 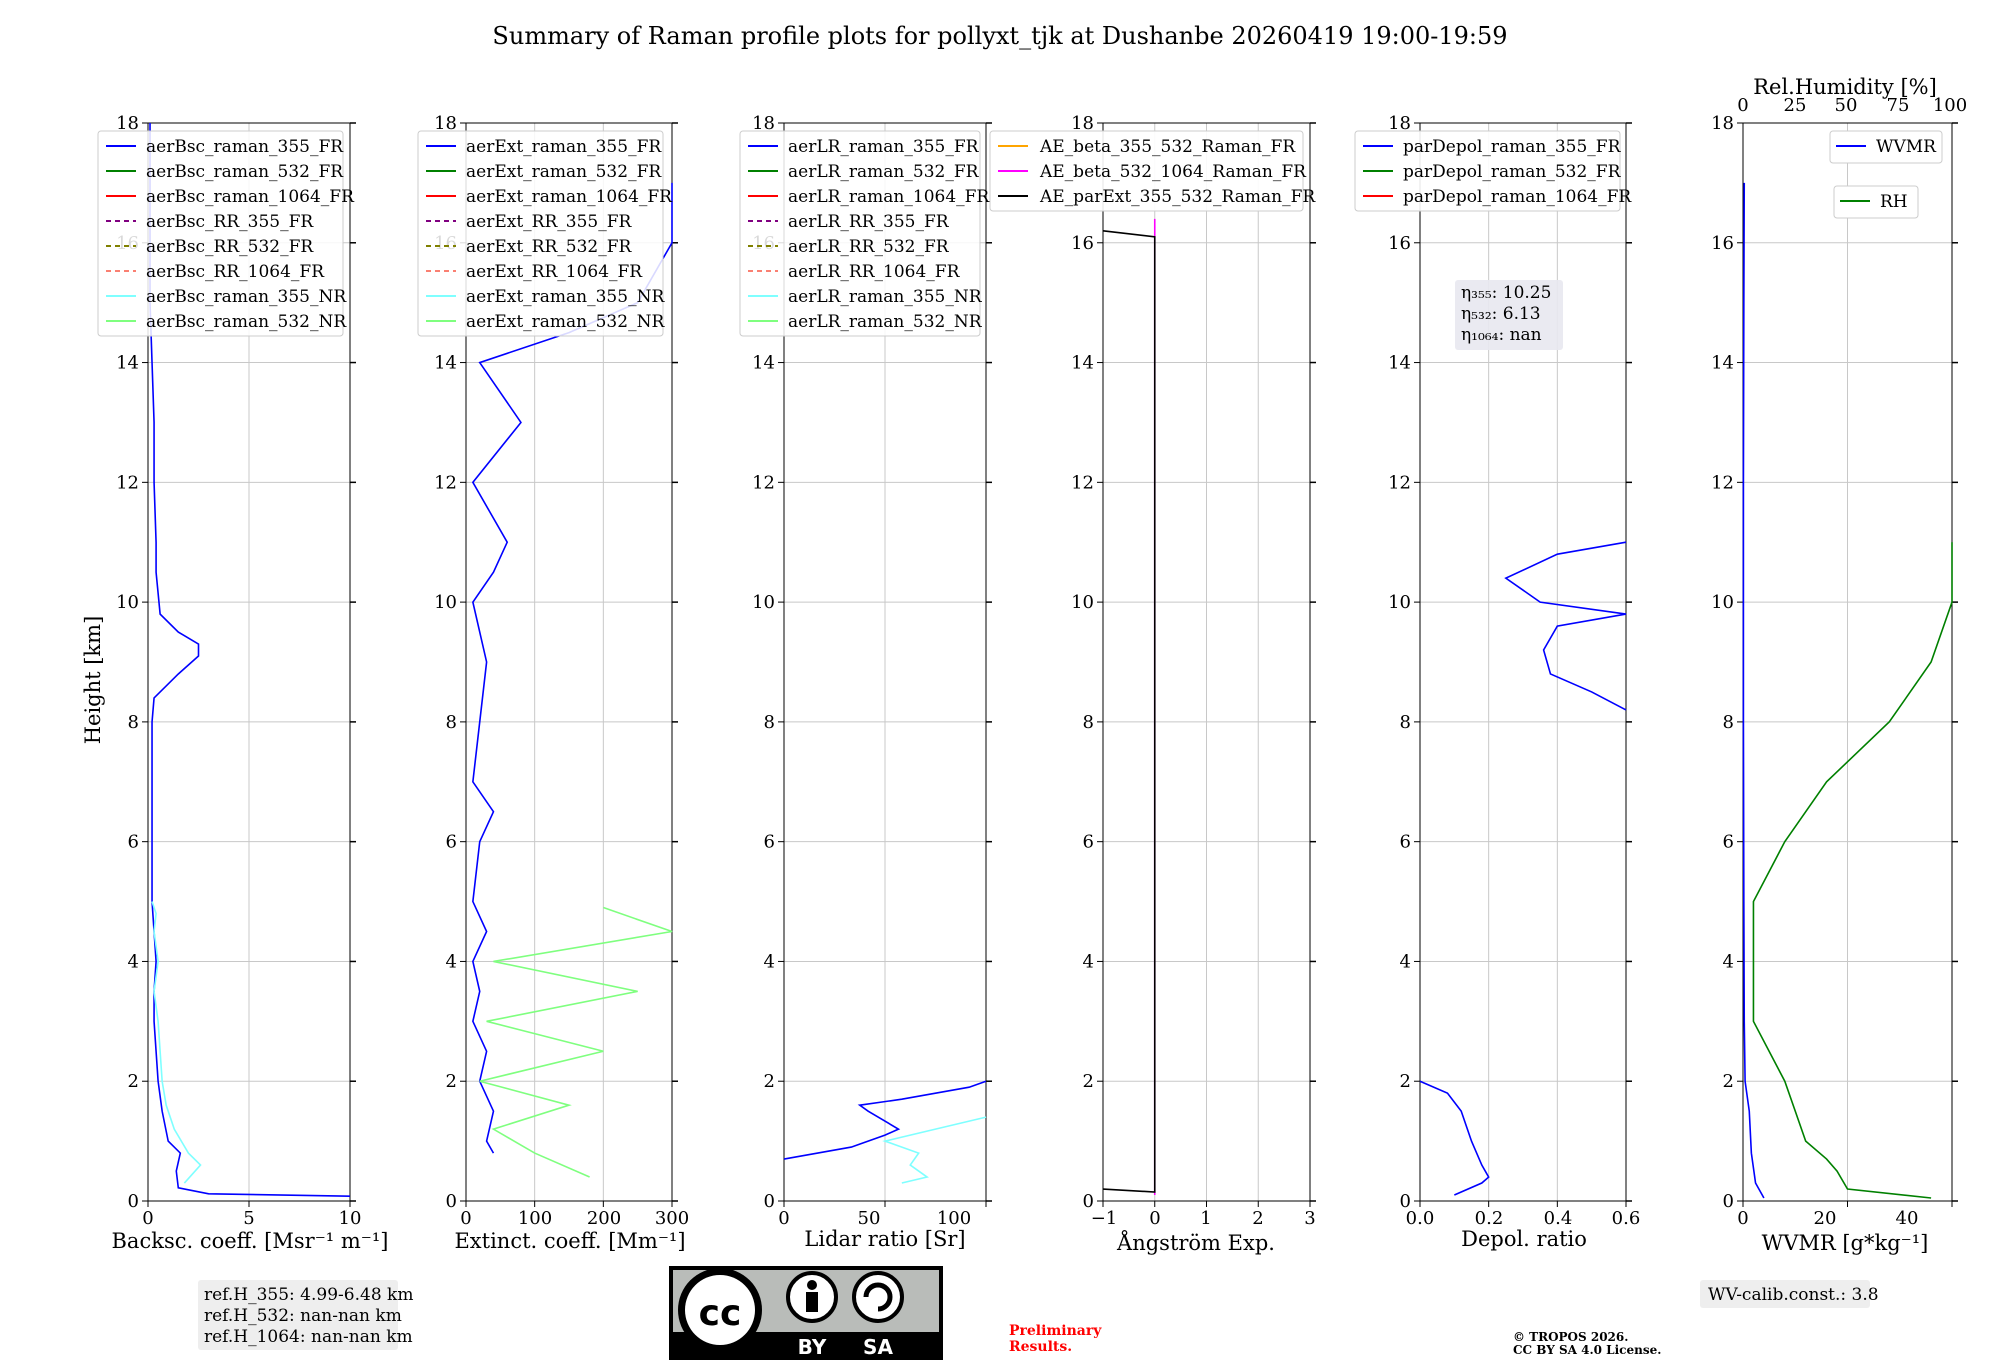 I want to click on legend-entry: aerBsc_raman_1064_FR, so click(x=250, y=197).